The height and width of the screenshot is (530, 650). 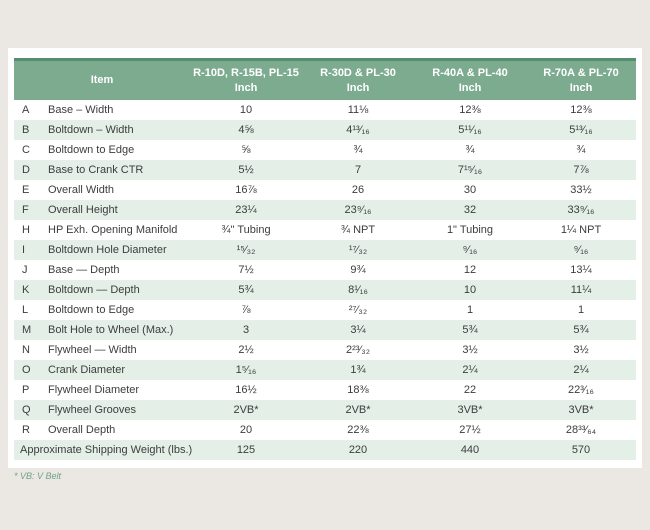 I want to click on row-value: 20, so click(x=246, y=430).